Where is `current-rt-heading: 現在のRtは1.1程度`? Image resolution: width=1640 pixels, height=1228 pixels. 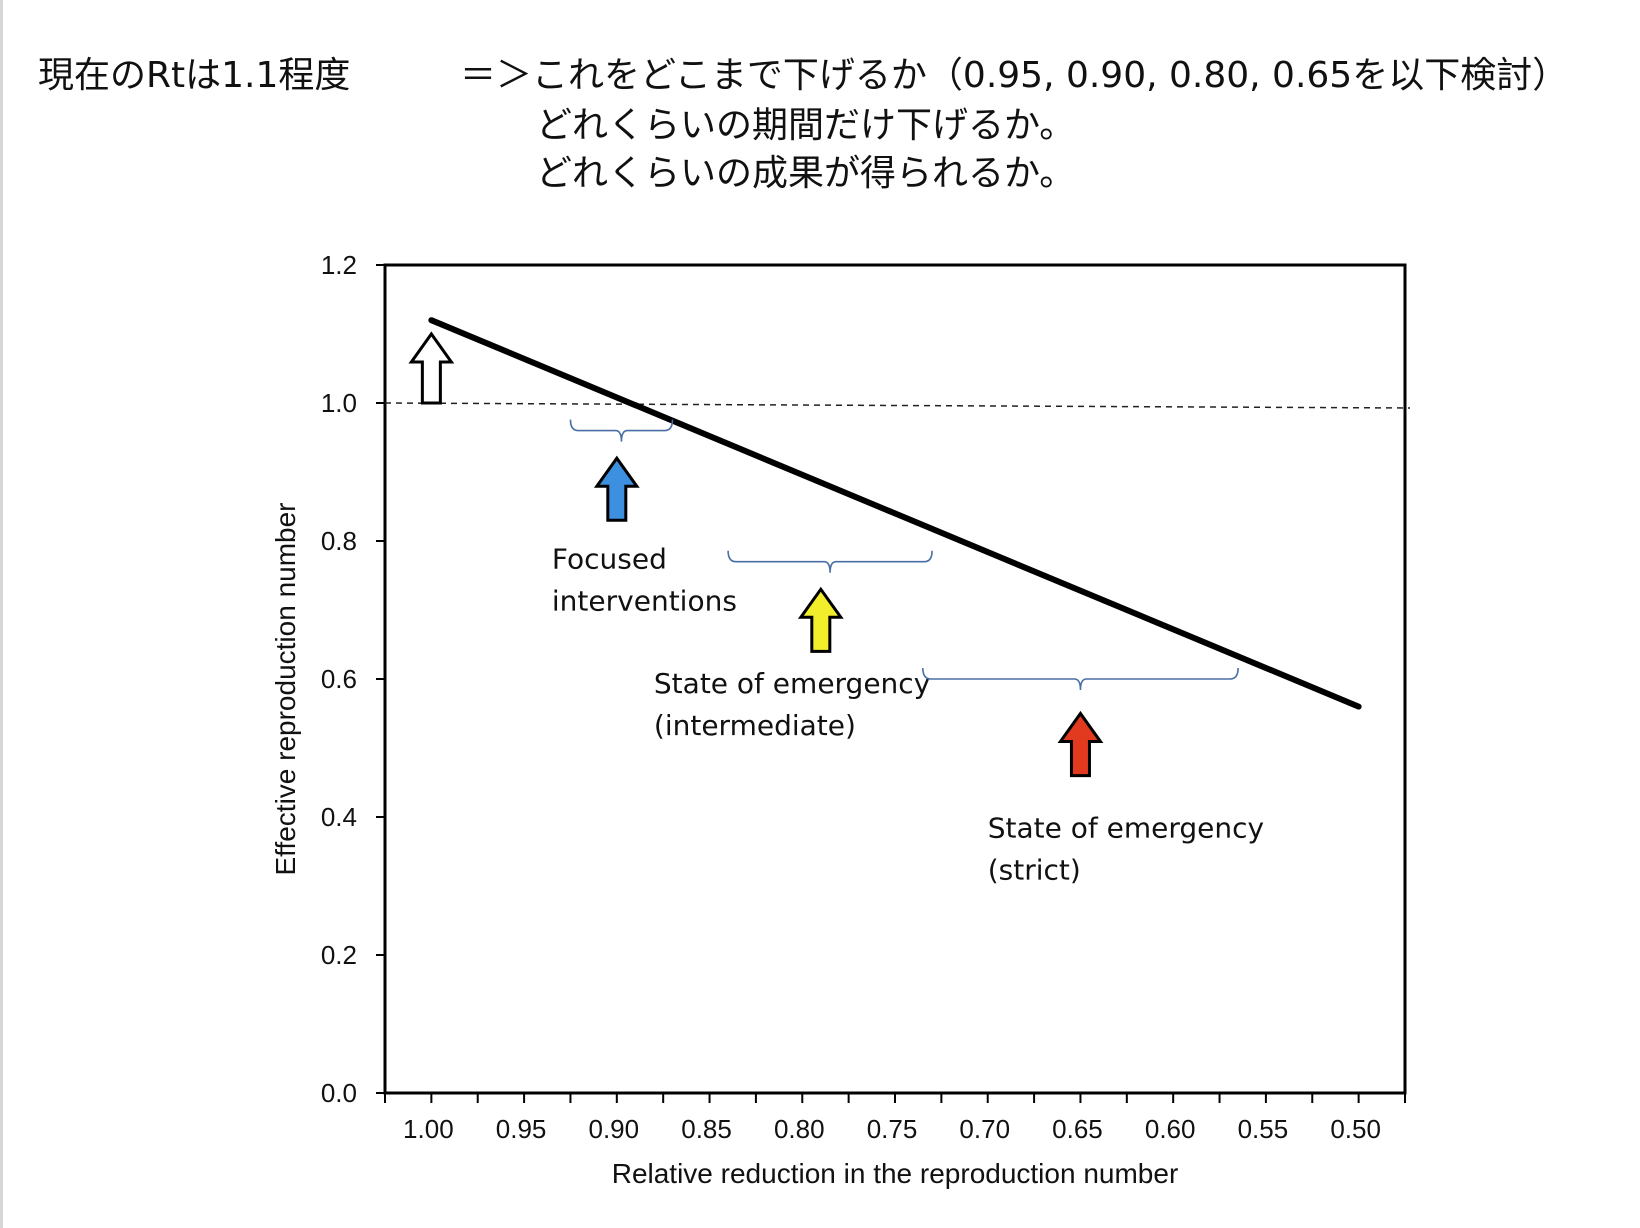 current-rt-heading: 現在のRtは1.1程度 is located at coordinates (194, 75).